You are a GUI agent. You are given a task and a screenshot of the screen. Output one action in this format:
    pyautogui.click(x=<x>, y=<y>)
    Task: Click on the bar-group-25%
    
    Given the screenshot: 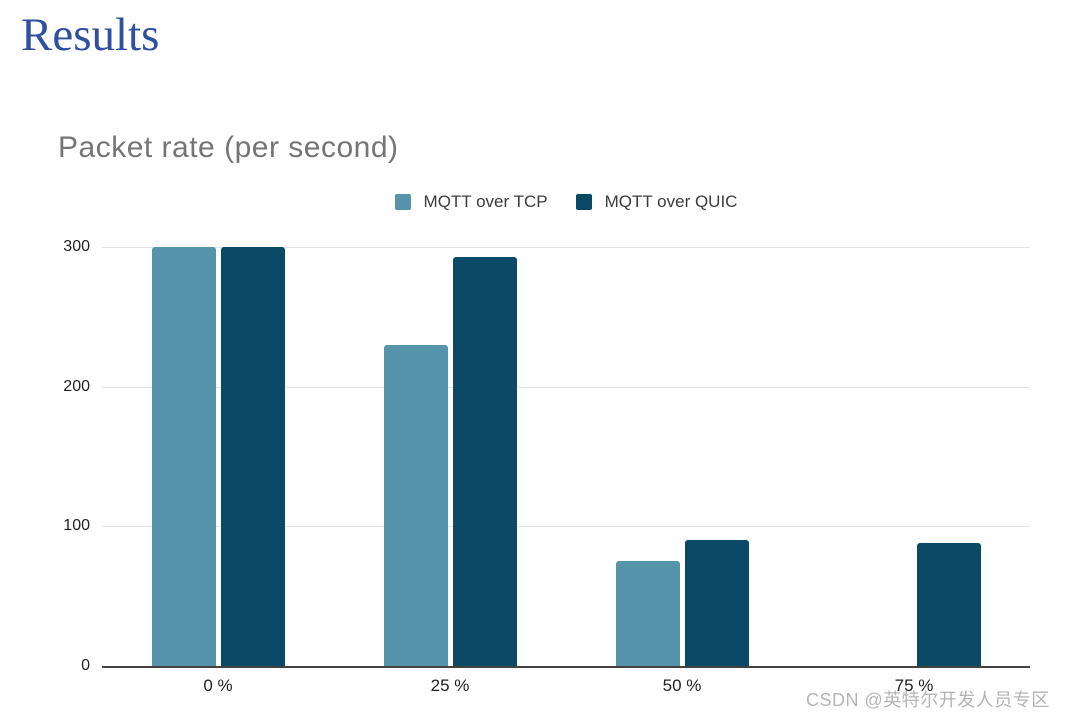 What is the action you would take?
    pyautogui.click(x=450, y=456)
    